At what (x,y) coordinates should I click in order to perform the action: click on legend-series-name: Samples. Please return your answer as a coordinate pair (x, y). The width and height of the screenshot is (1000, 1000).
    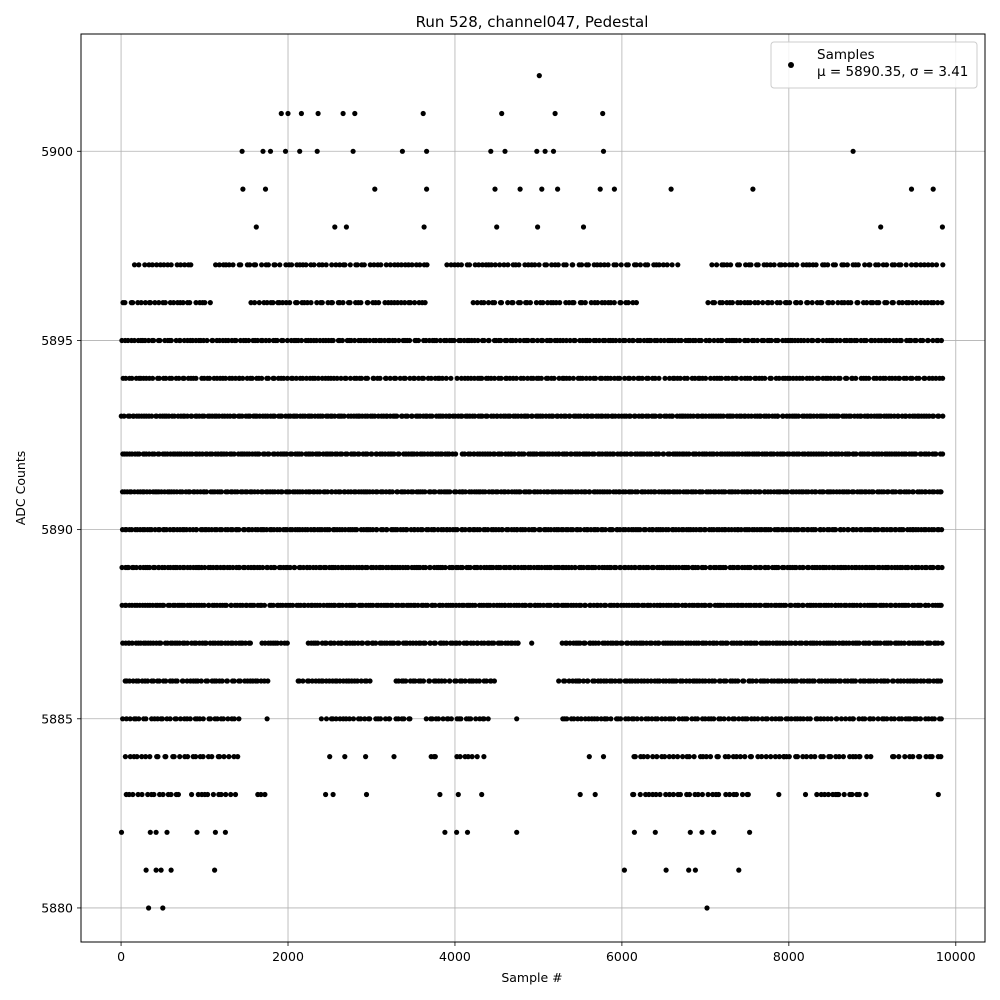
    Looking at the image, I should click on (846, 55).